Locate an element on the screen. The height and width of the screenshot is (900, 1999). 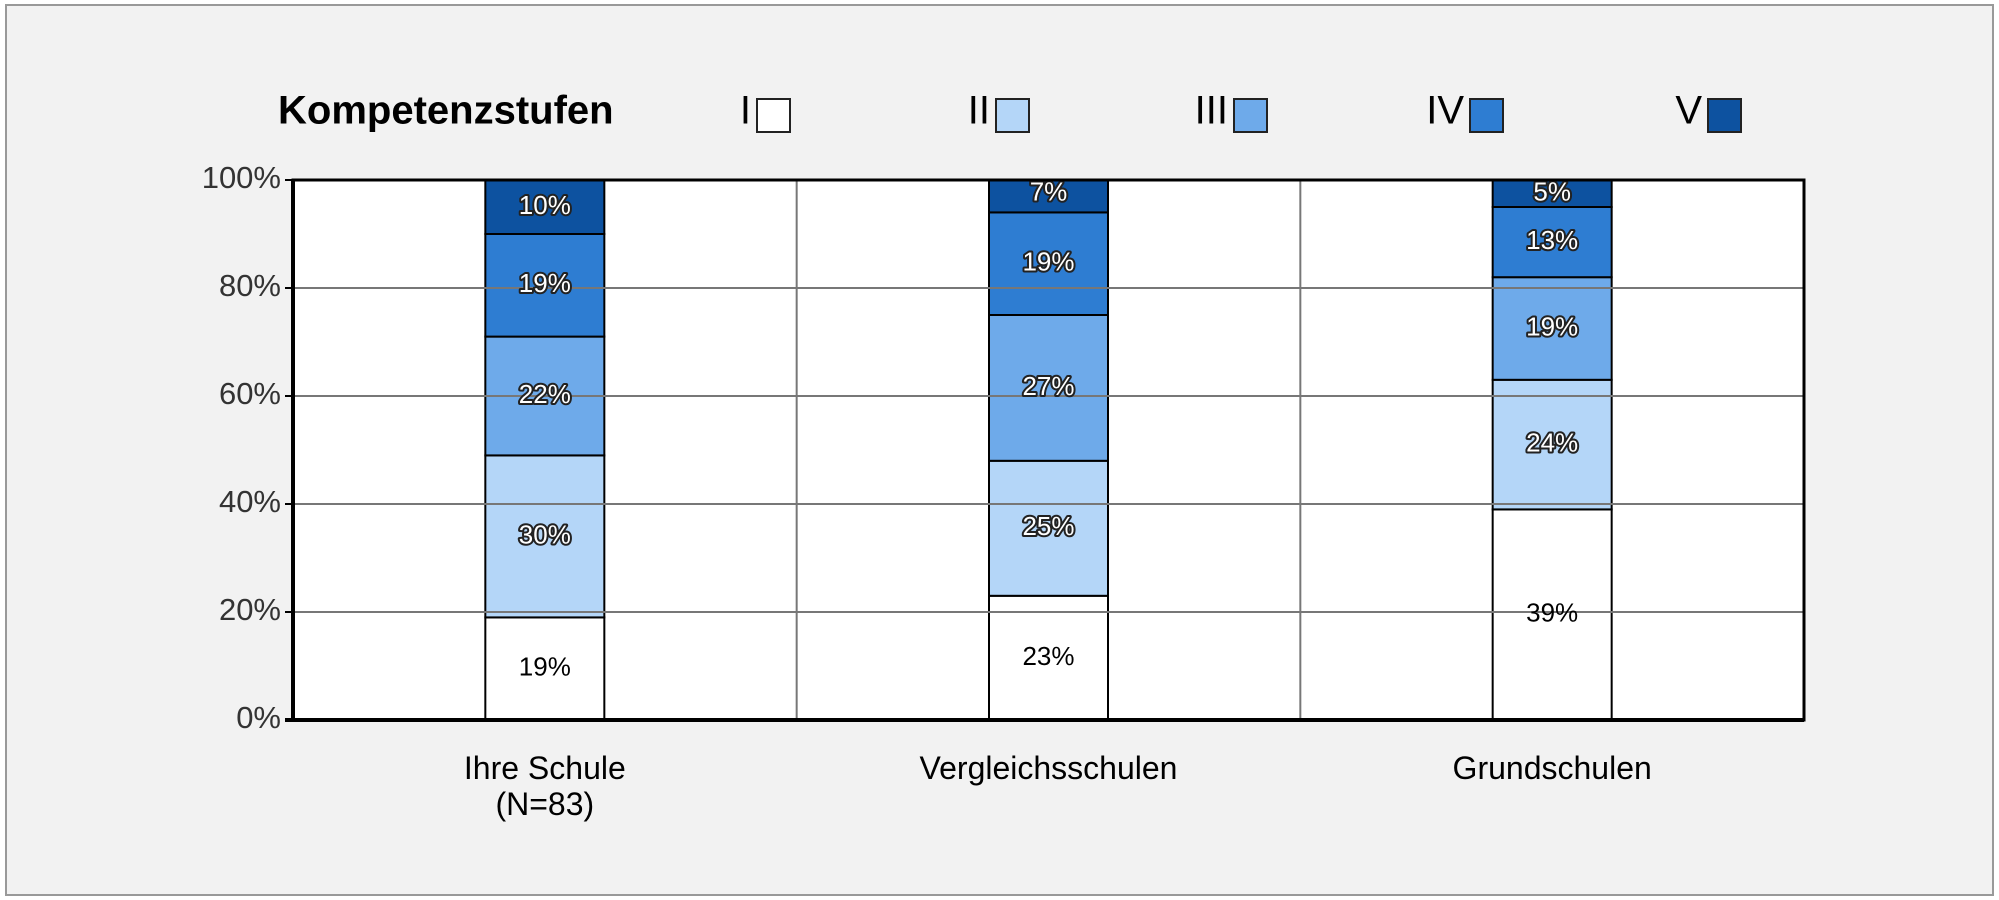
legend-label: I is located at coordinates (745, 111).